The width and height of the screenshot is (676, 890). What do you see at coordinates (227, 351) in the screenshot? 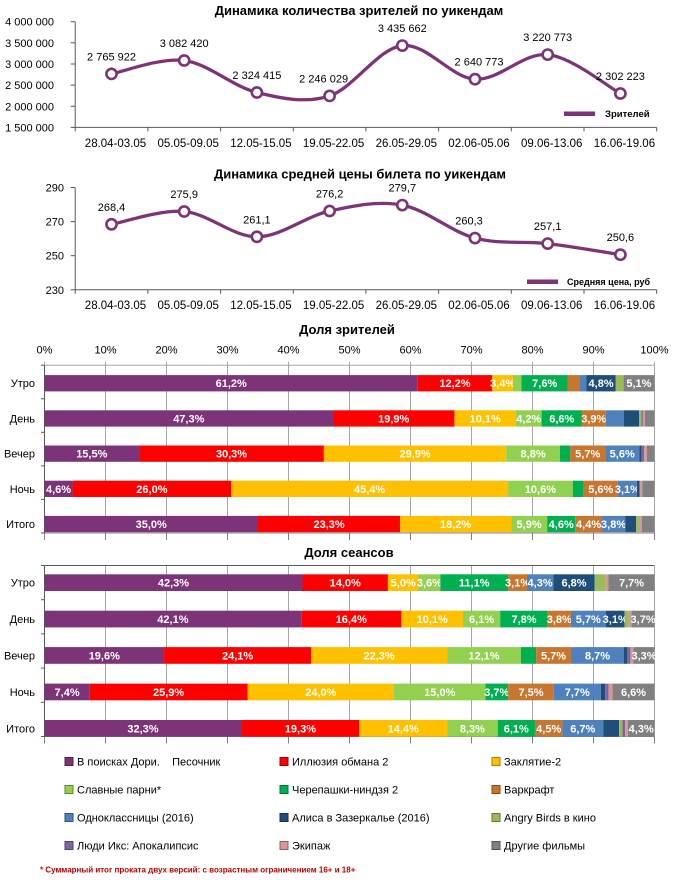
I see `svg-text: 30%` at bounding box center [227, 351].